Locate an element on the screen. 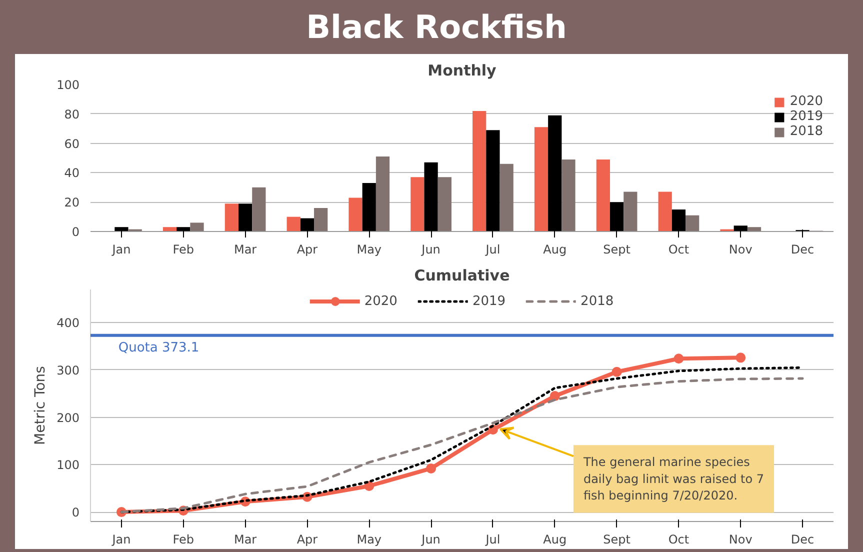  y-tick-label: 400 is located at coordinates (68, 323).